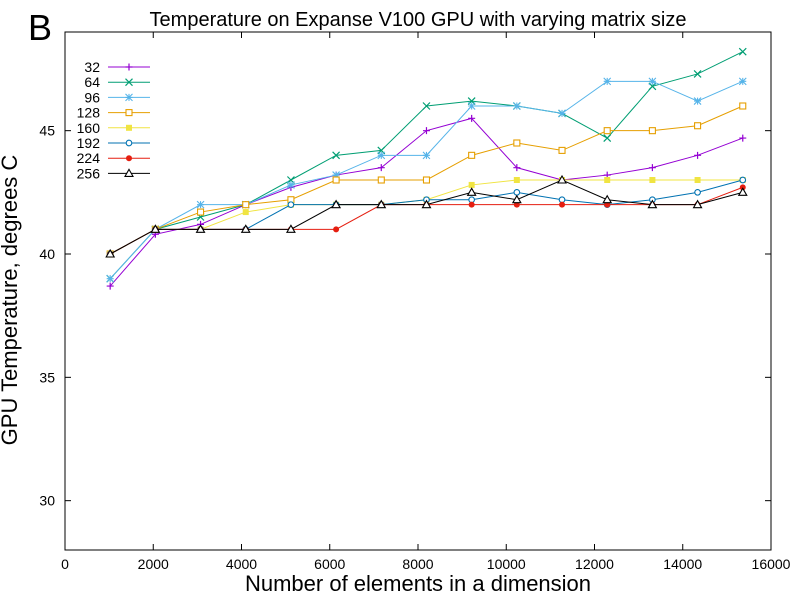  Describe the element at coordinates (89, 113) in the screenshot. I see `legend-label: 128` at that location.